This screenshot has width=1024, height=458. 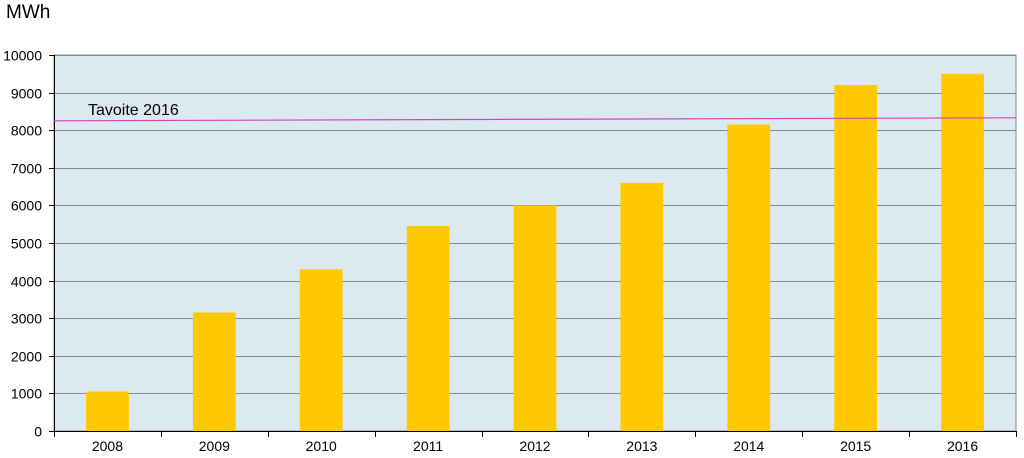 I want to click on y-tick-label: 6000, so click(x=26, y=206).